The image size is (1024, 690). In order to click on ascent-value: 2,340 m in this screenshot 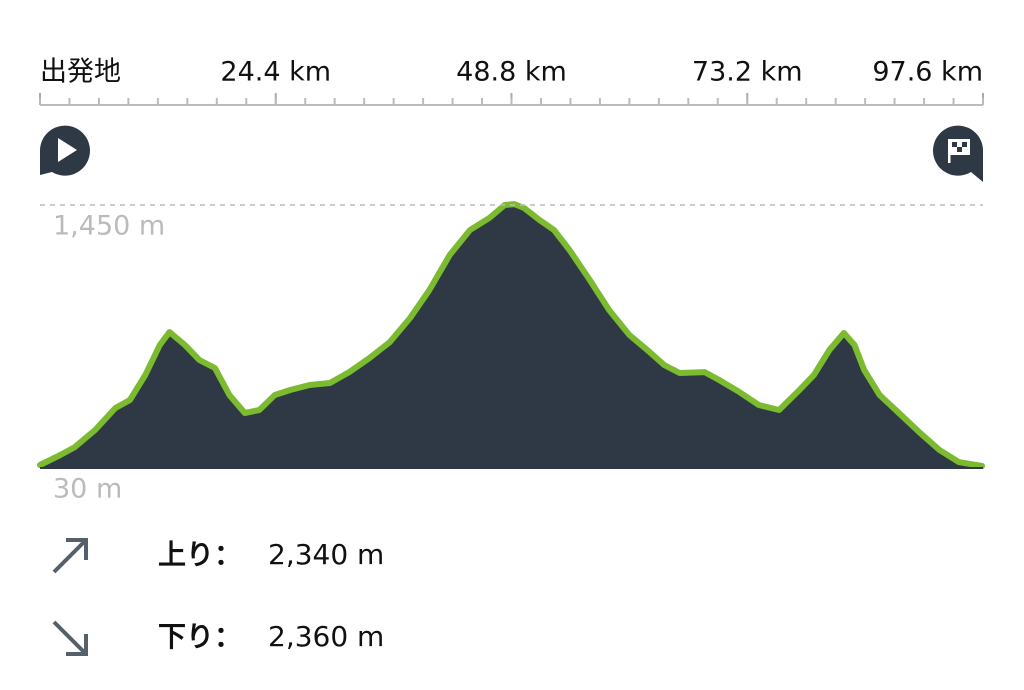, I will do `click(326, 554)`.